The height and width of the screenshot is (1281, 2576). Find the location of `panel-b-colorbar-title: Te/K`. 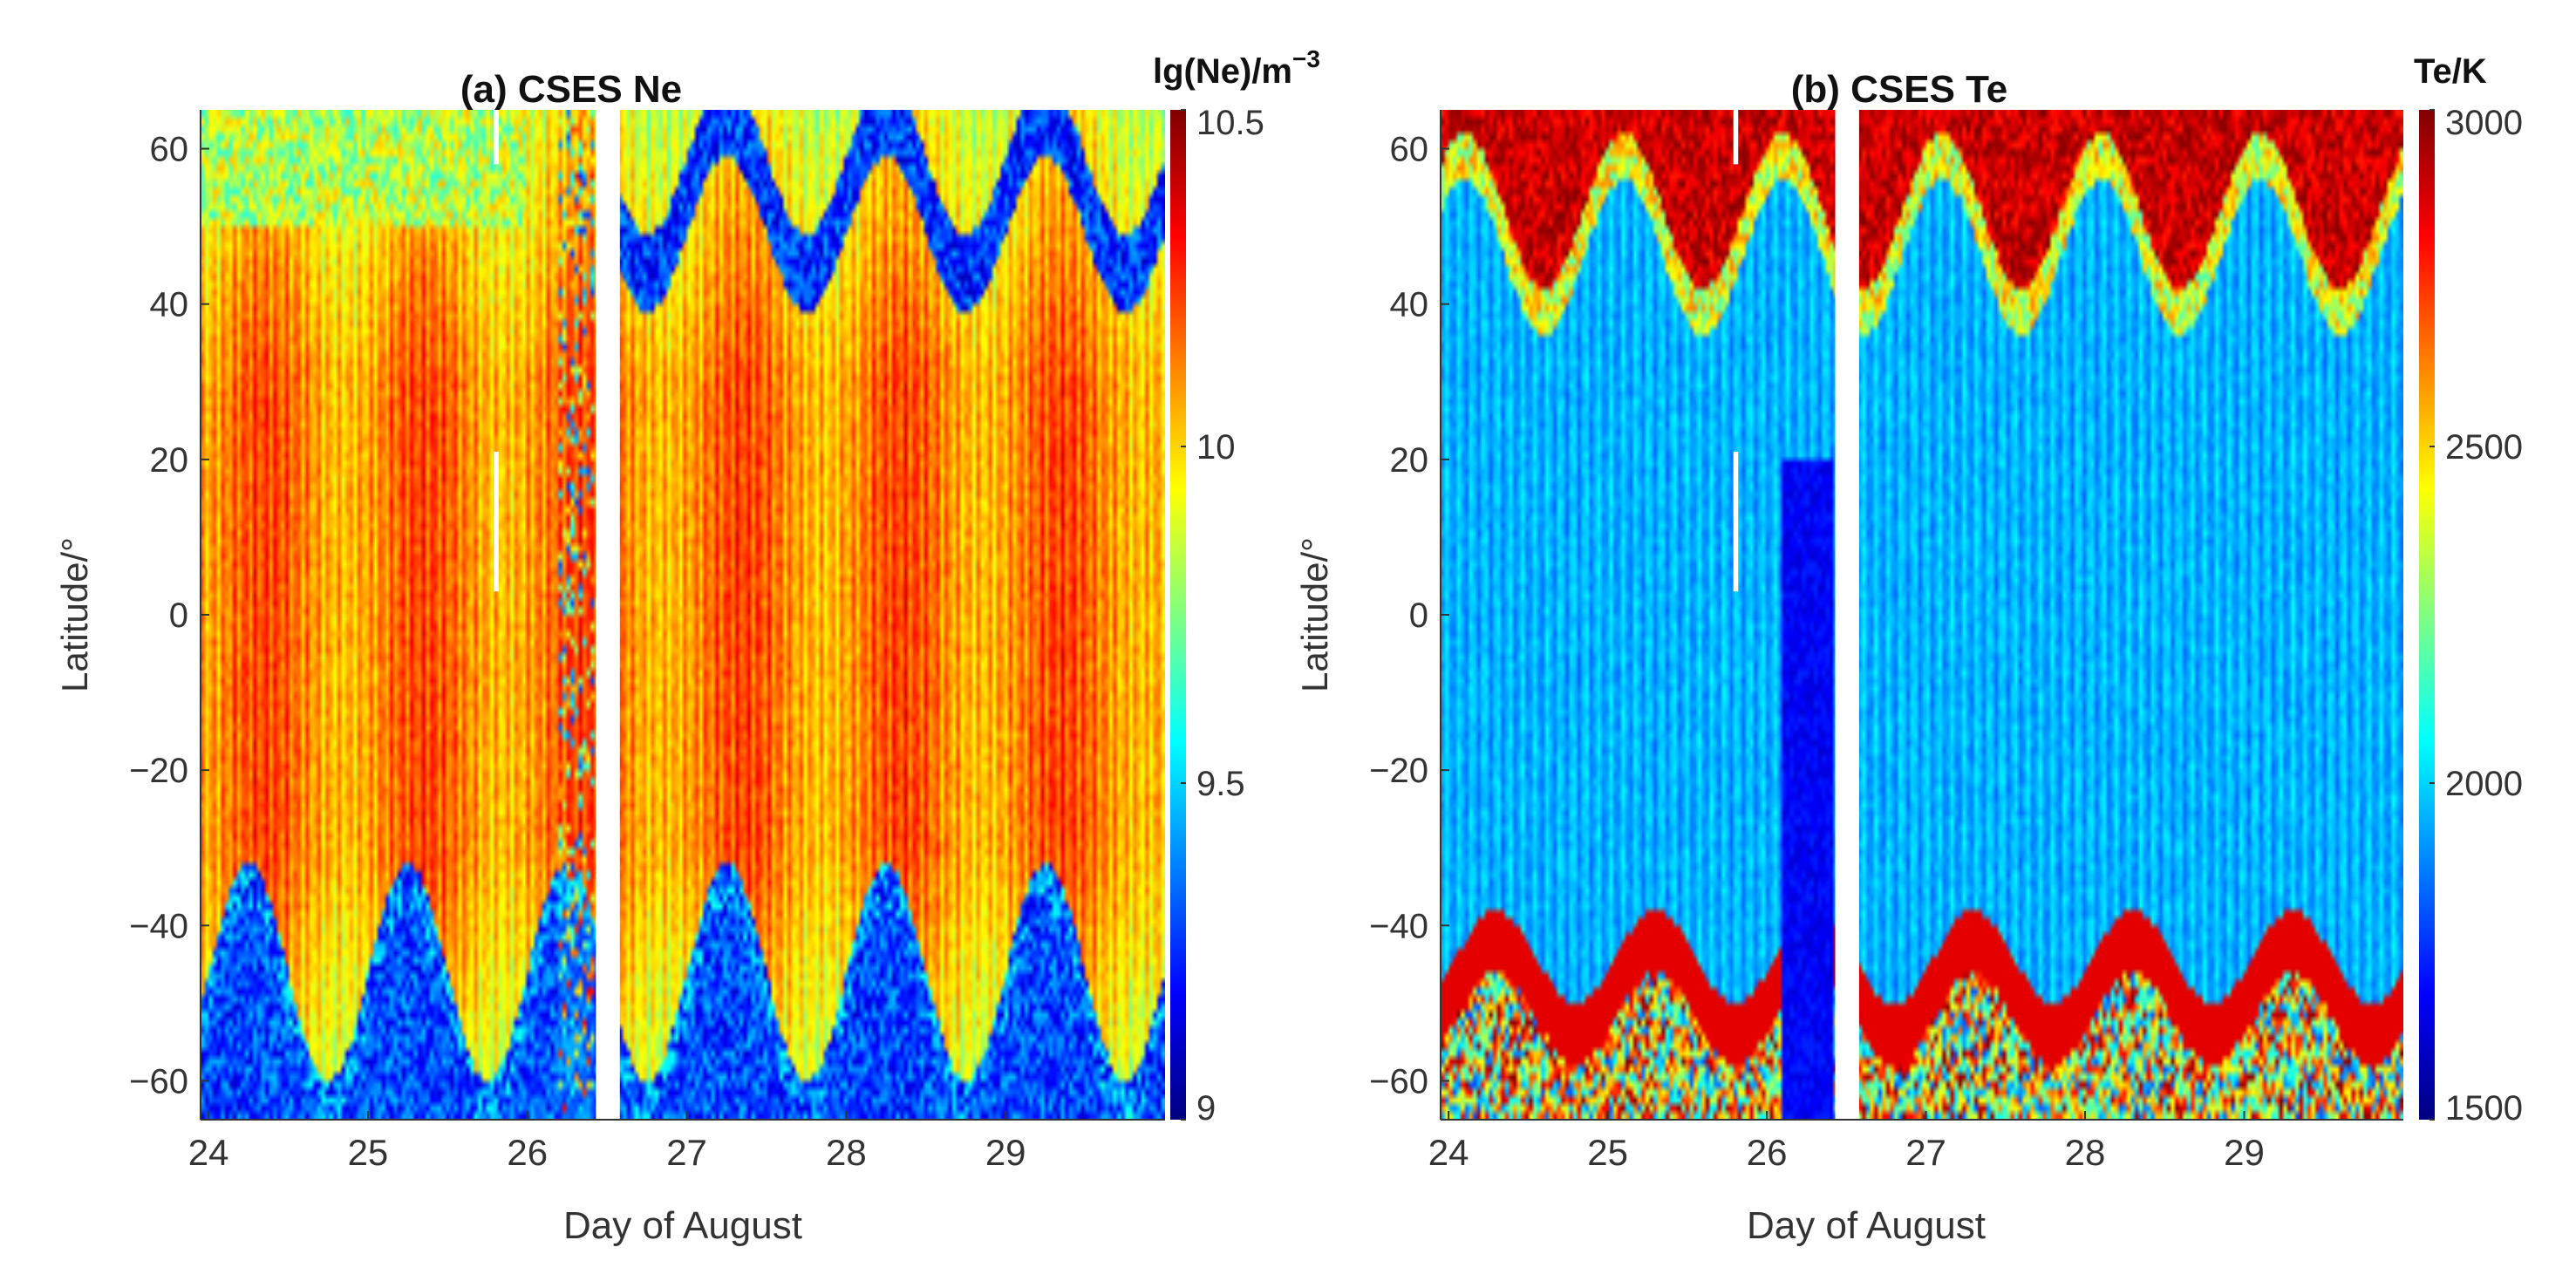

panel-b-colorbar-title: Te/K is located at coordinates (2450, 71).